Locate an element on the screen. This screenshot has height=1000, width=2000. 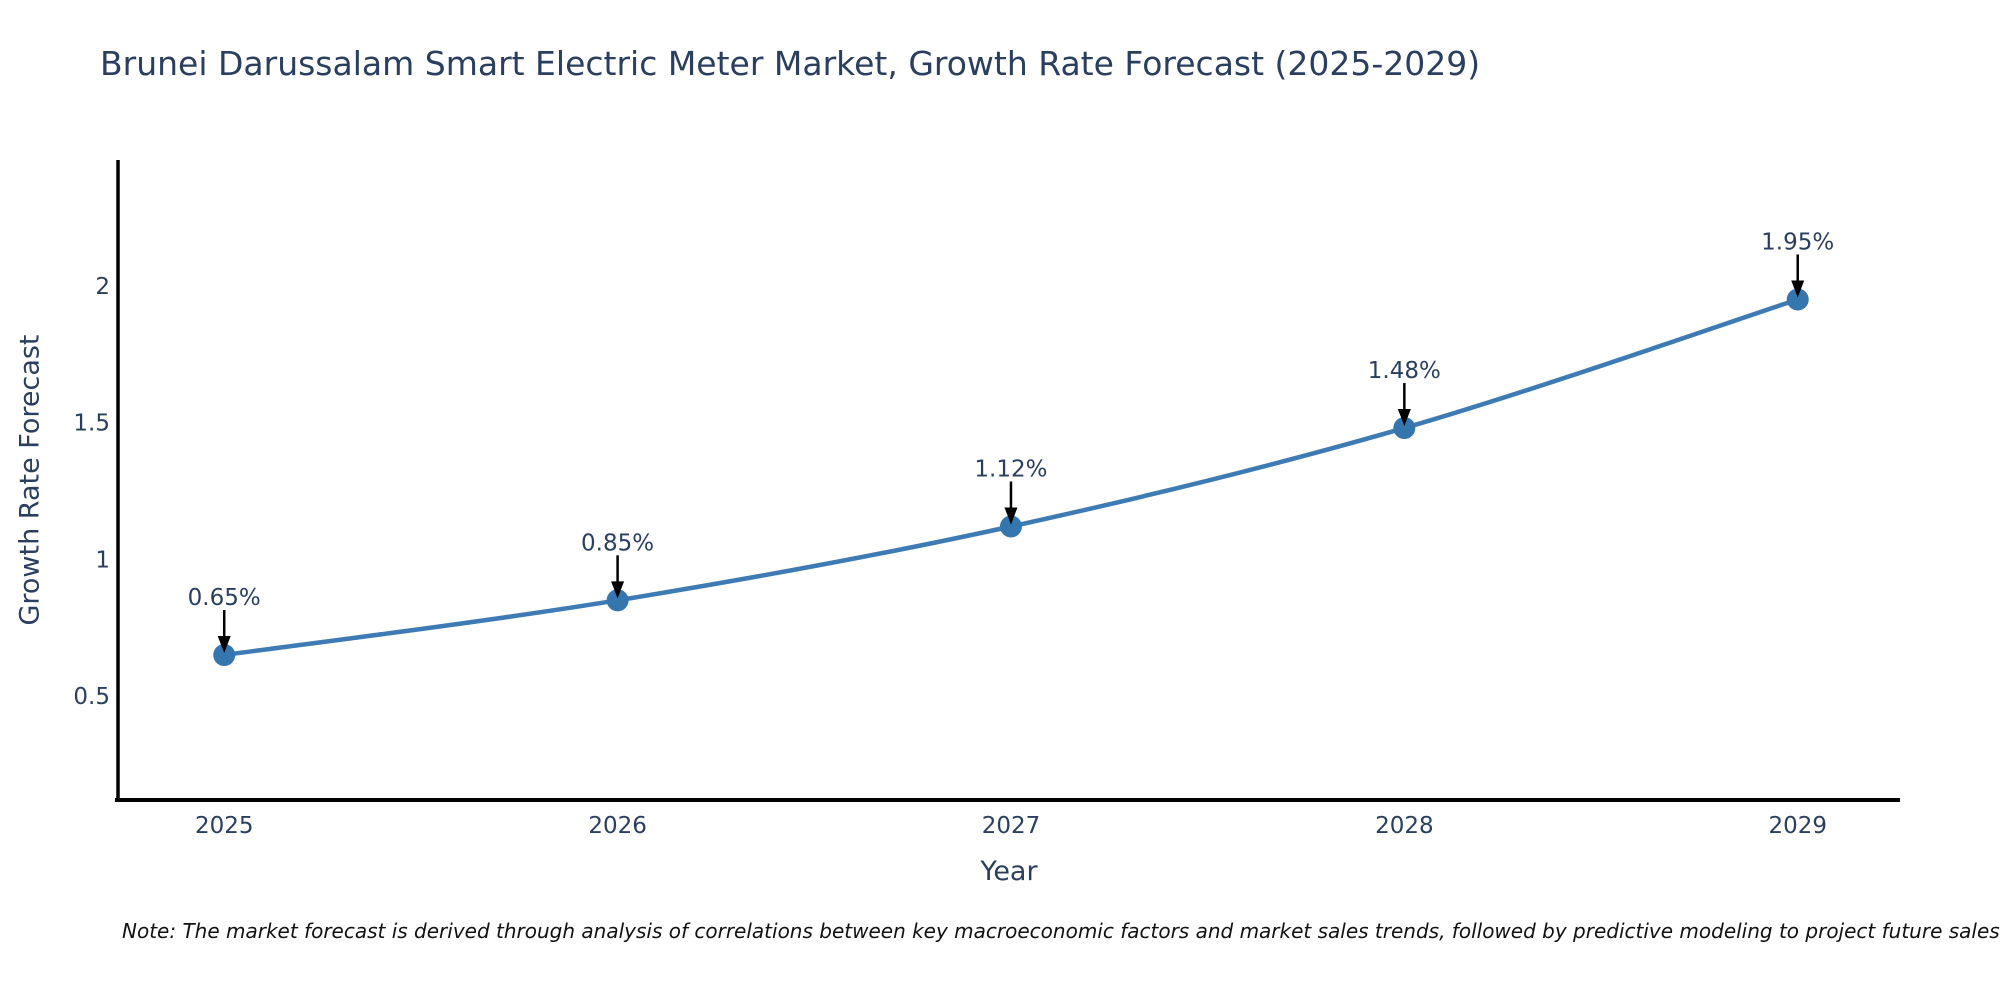
data-point-label: 1.95% is located at coordinates (1797, 242).